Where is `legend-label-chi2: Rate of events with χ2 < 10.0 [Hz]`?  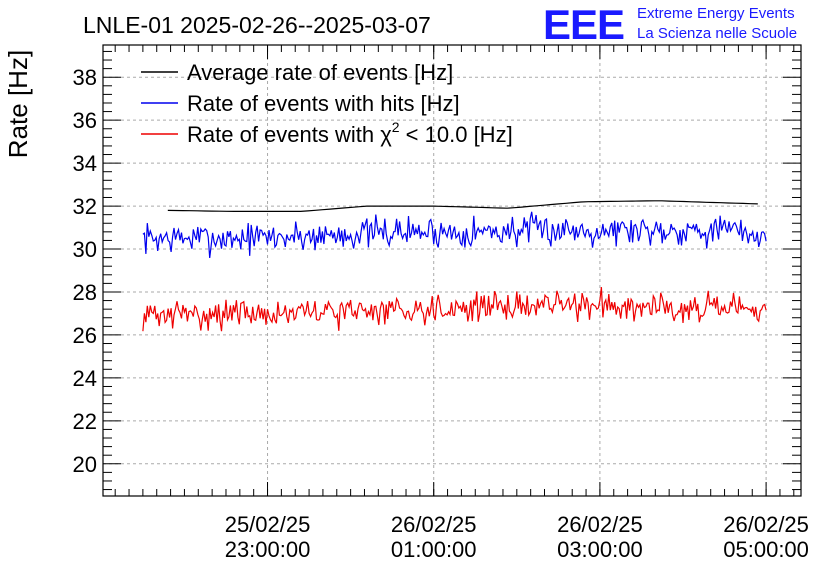 legend-label-chi2: Rate of events with χ2 < 10.0 [Hz] is located at coordinates (350, 133).